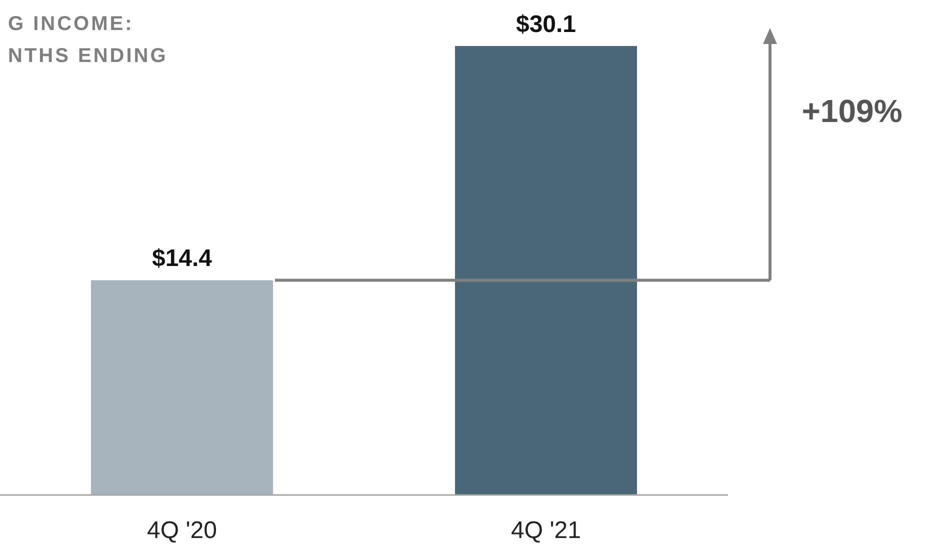 This screenshot has width=932, height=557. I want to click on chart-title: G INCOME: NTHS ENDING, so click(88, 40).